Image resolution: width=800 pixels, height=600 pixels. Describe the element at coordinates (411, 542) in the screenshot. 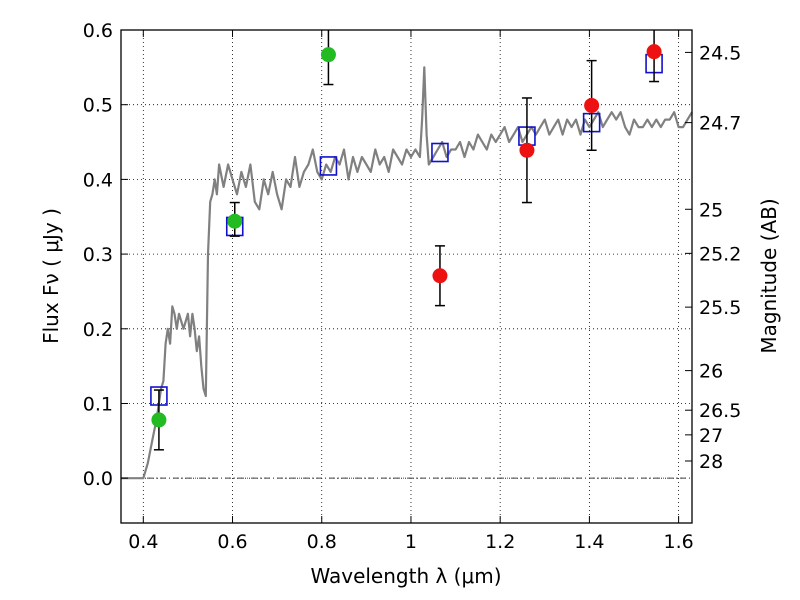

I see `x-tick-label: 1` at that location.